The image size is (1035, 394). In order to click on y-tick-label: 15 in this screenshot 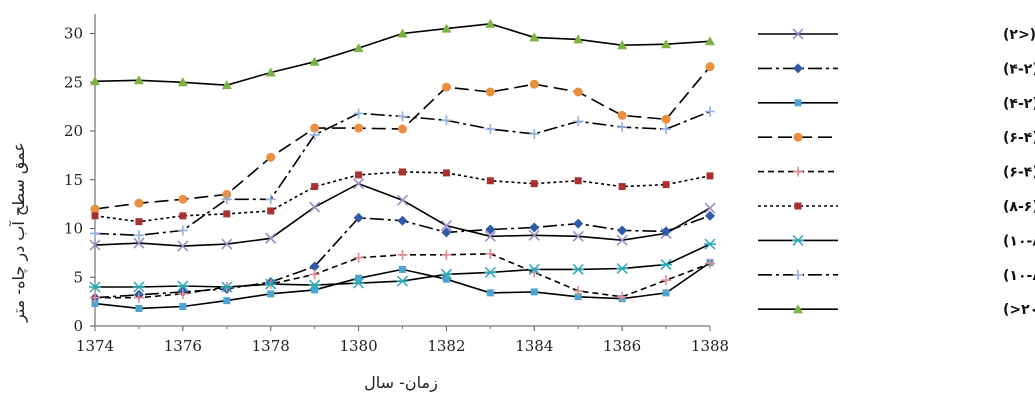, I will do `click(73, 180)`.